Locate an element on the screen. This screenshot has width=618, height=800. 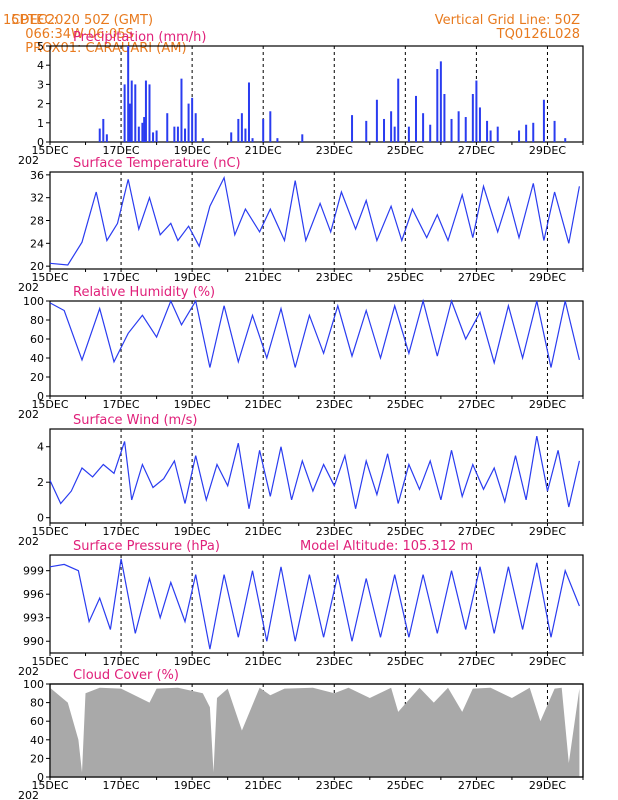
panel-title: Relative Humidity (%) is located at coordinates (144, 292).